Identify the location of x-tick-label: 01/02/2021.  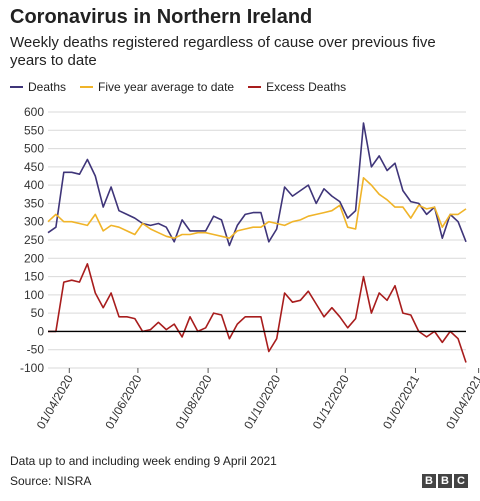
(401, 401).